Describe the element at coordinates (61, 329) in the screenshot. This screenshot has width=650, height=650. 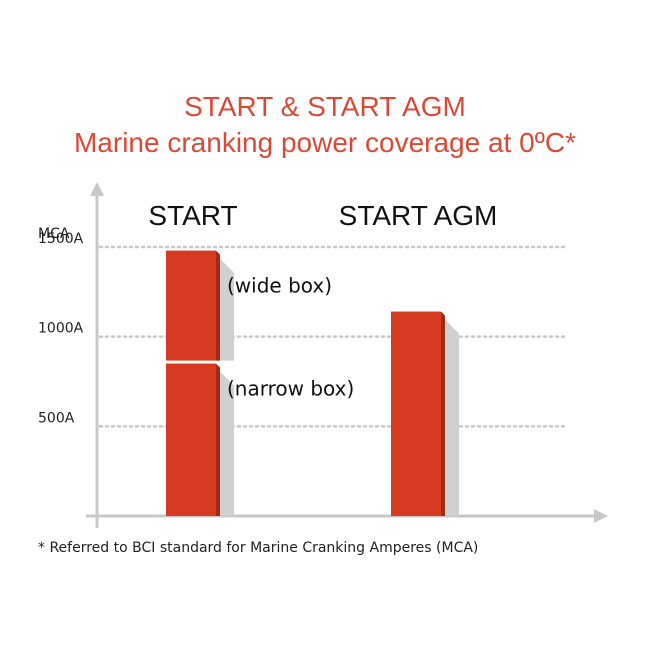
I see `y-tick-label: 1000A` at that location.